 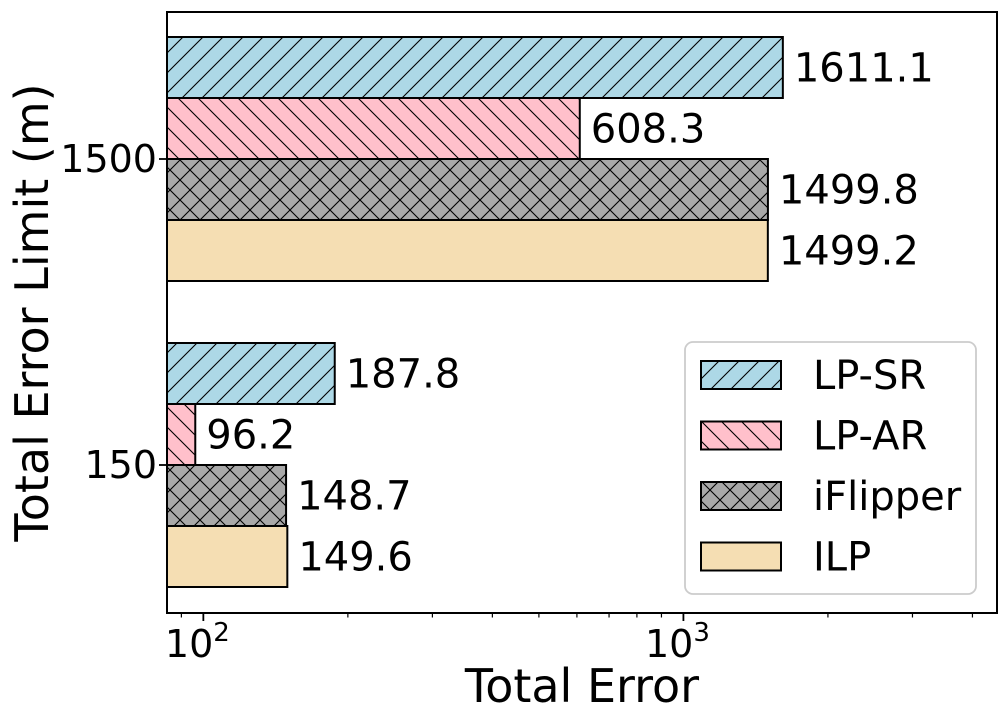 I want to click on legend-item-iFlipper: iFlipper, so click(x=831, y=497).